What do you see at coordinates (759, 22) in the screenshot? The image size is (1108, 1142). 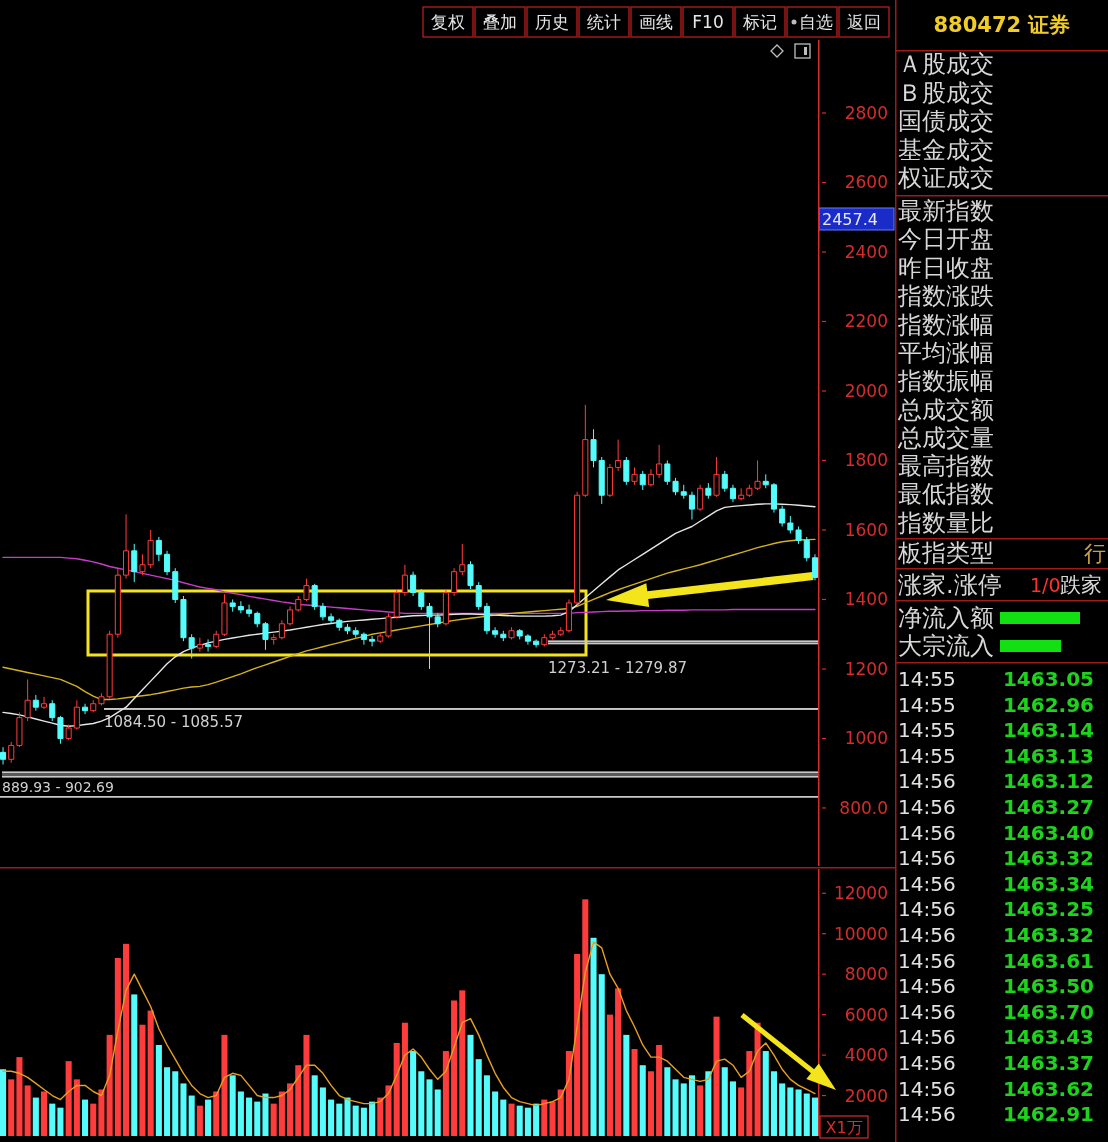 I see `text: 标记` at bounding box center [759, 22].